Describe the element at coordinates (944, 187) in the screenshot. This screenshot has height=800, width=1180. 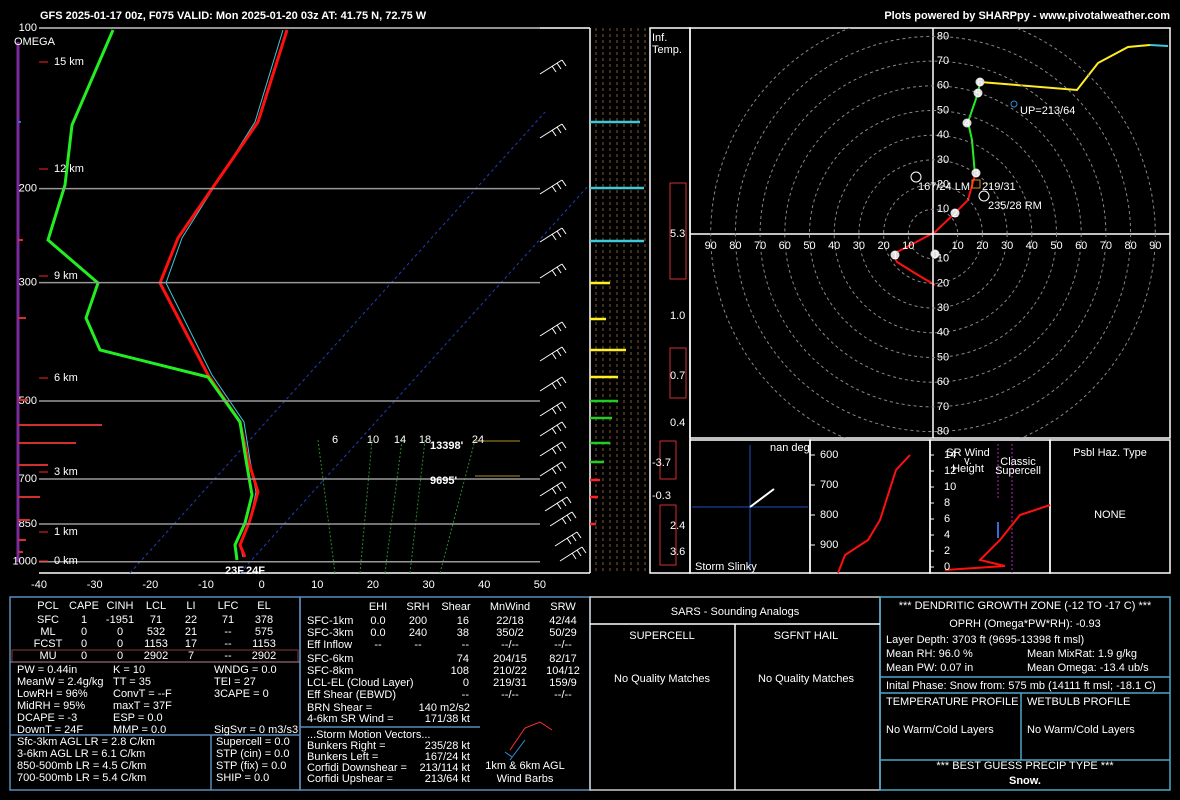
I see `hodo-annotation: 167/24 LM` at that location.